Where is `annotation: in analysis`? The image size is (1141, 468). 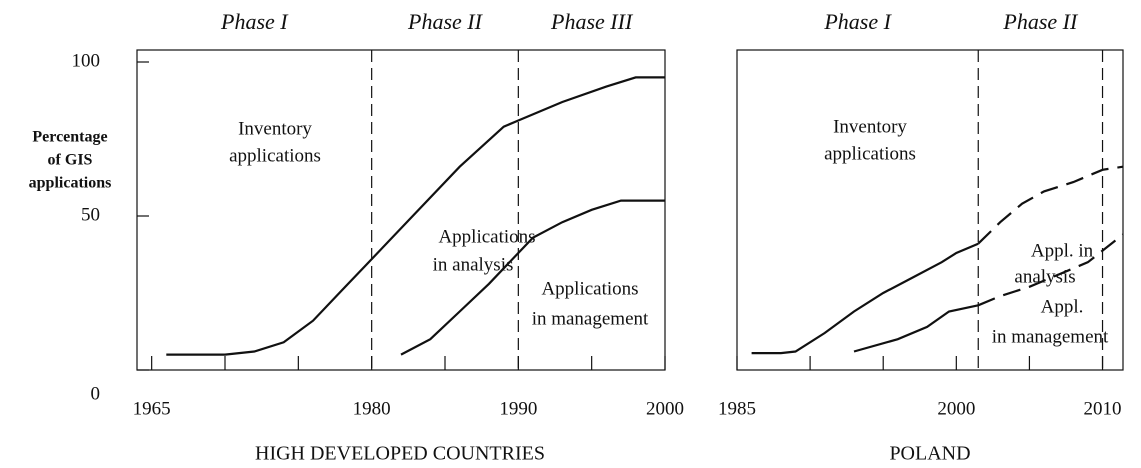 annotation: in analysis is located at coordinates (473, 264).